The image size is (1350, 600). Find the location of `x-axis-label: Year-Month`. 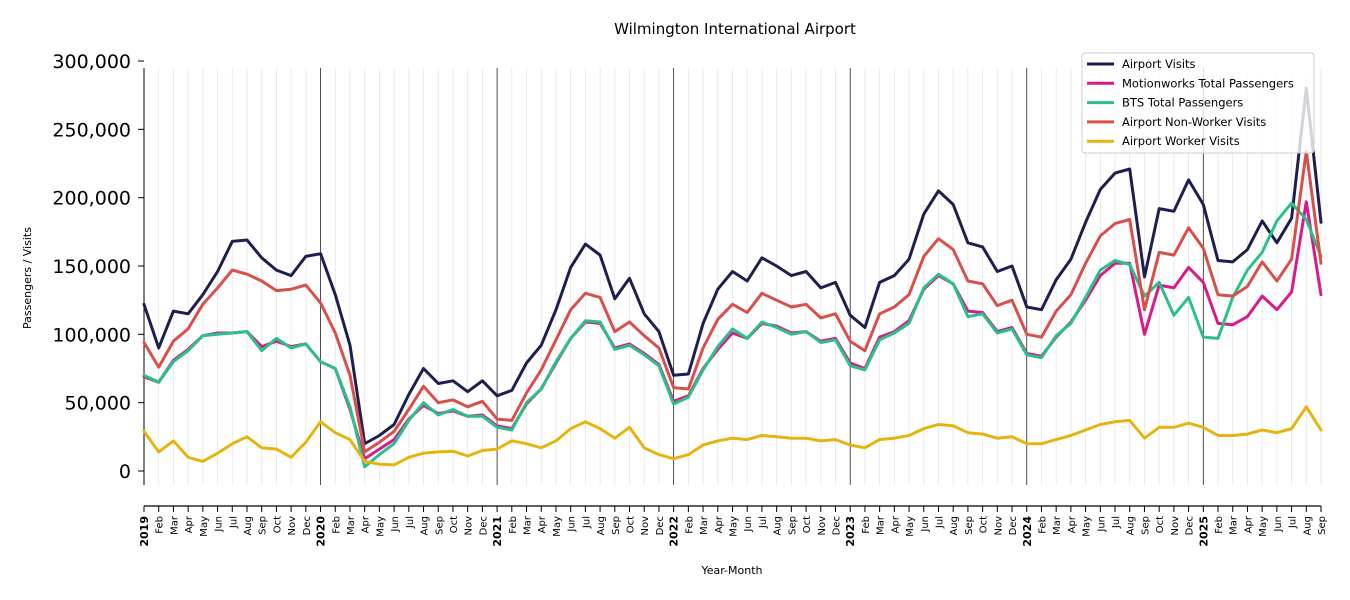

x-axis-label: Year-Month is located at coordinates (731, 570).